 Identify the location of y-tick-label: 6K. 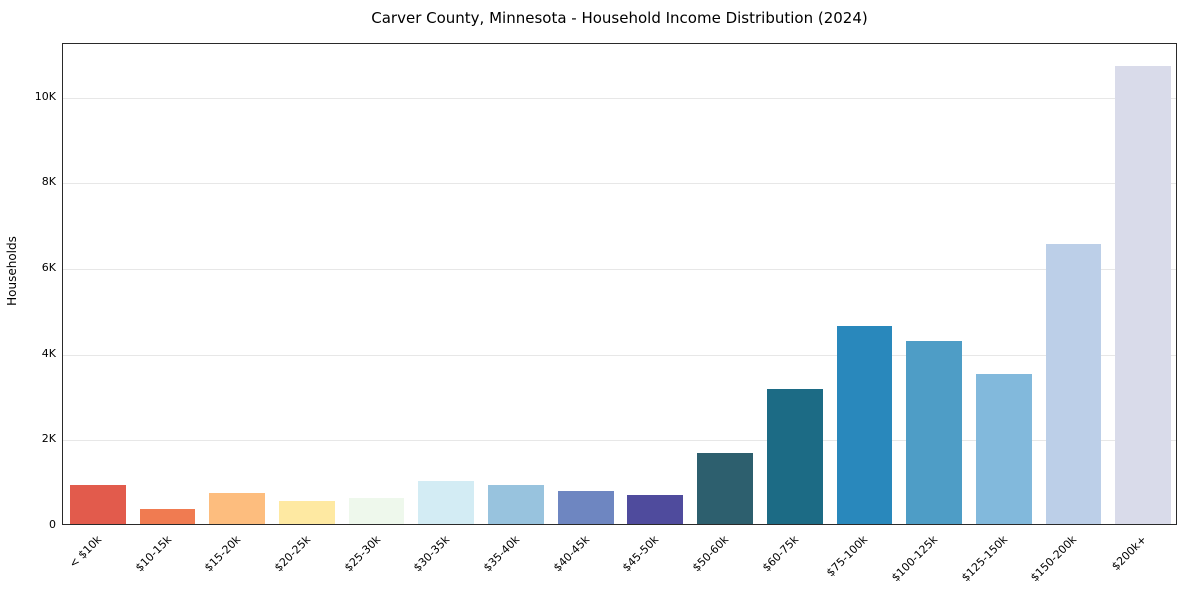
(48, 267).